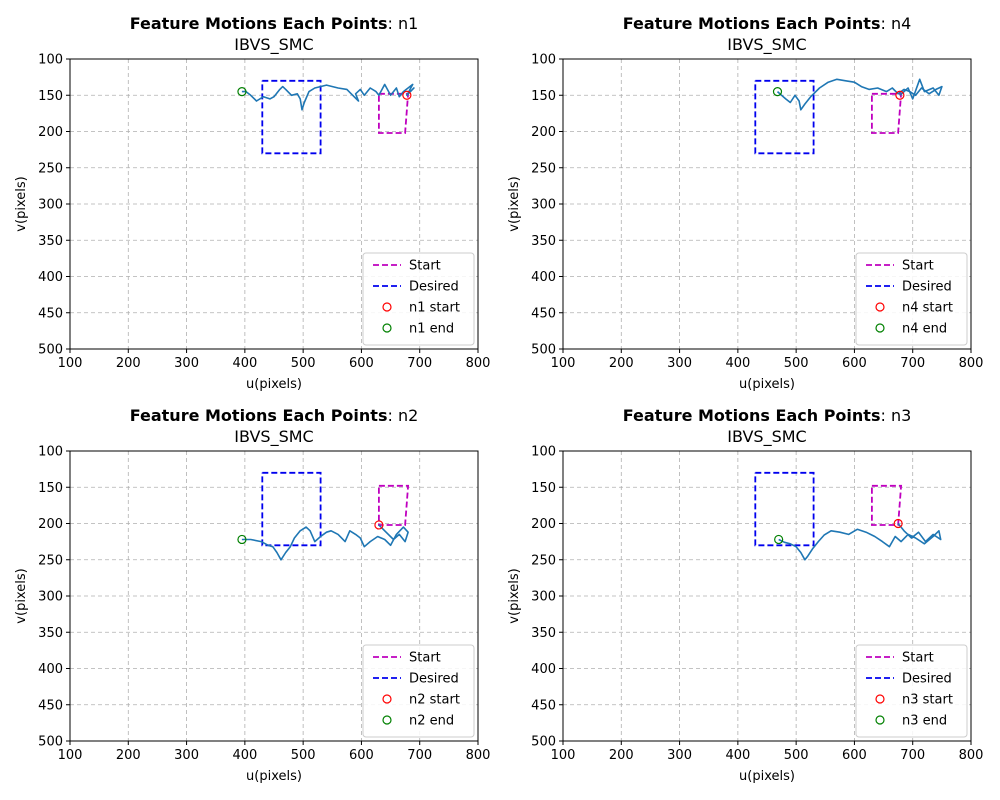 Image resolution: width=1000 pixels, height=800 pixels. I want to click on y-tick-label: 350, so click(543, 633).